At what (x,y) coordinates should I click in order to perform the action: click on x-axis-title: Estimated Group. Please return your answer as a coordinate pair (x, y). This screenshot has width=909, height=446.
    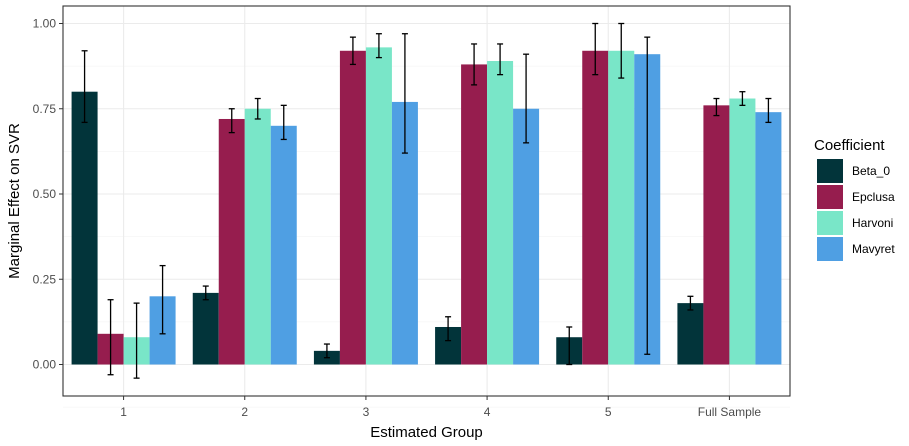
    Looking at the image, I should click on (426, 432).